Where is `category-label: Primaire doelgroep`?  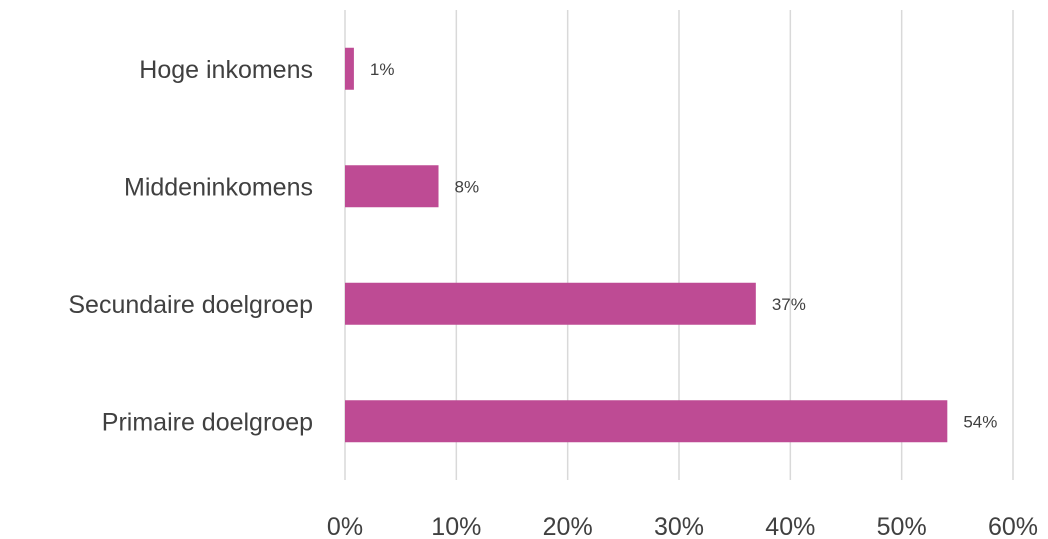 category-label: Primaire doelgroep is located at coordinates (207, 422).